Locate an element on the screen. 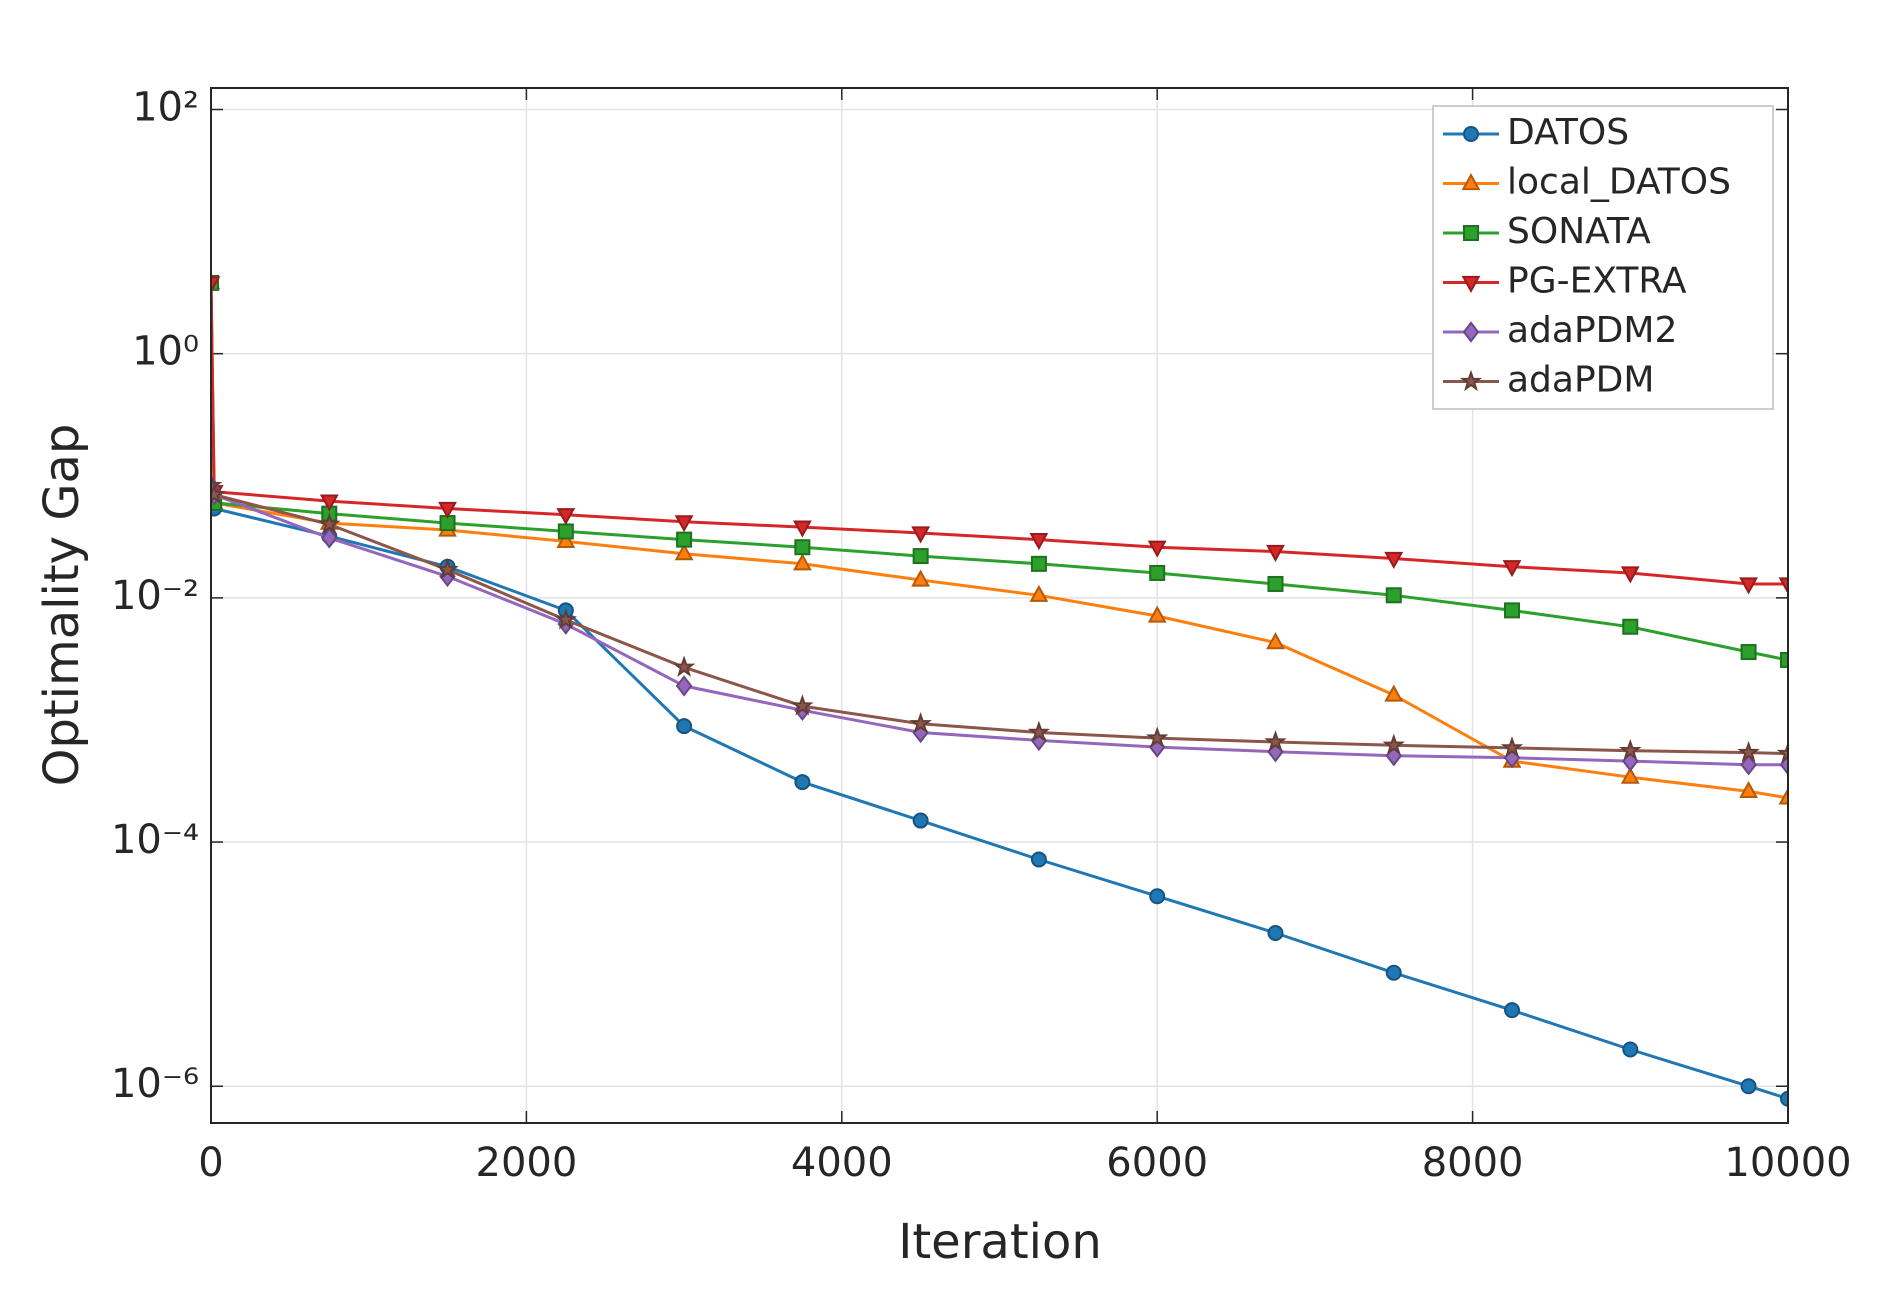 The image size is (1900, 1304). x-tick-label: 8000 is located at coordinates (1473, 1163).